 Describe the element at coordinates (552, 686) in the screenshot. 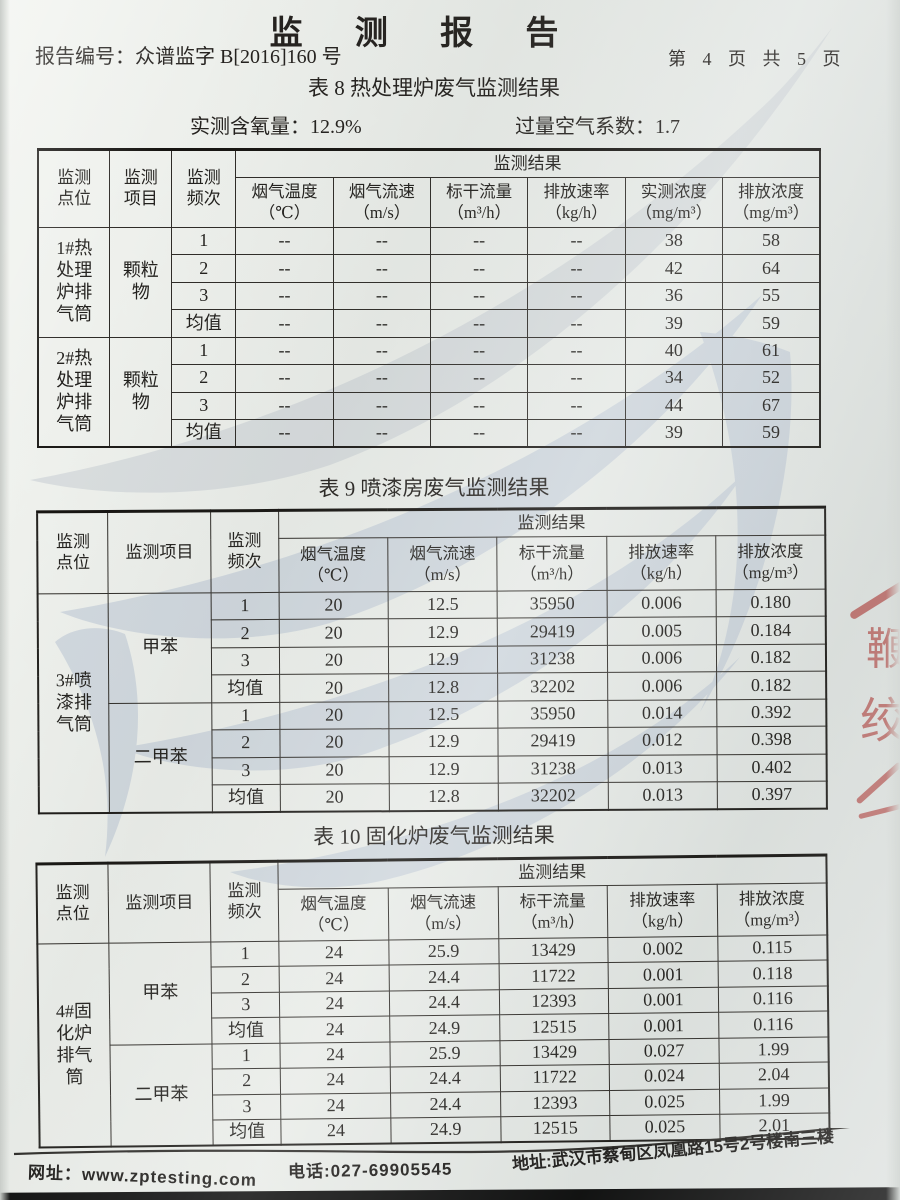

I see `value-cell: 32202` at that location.